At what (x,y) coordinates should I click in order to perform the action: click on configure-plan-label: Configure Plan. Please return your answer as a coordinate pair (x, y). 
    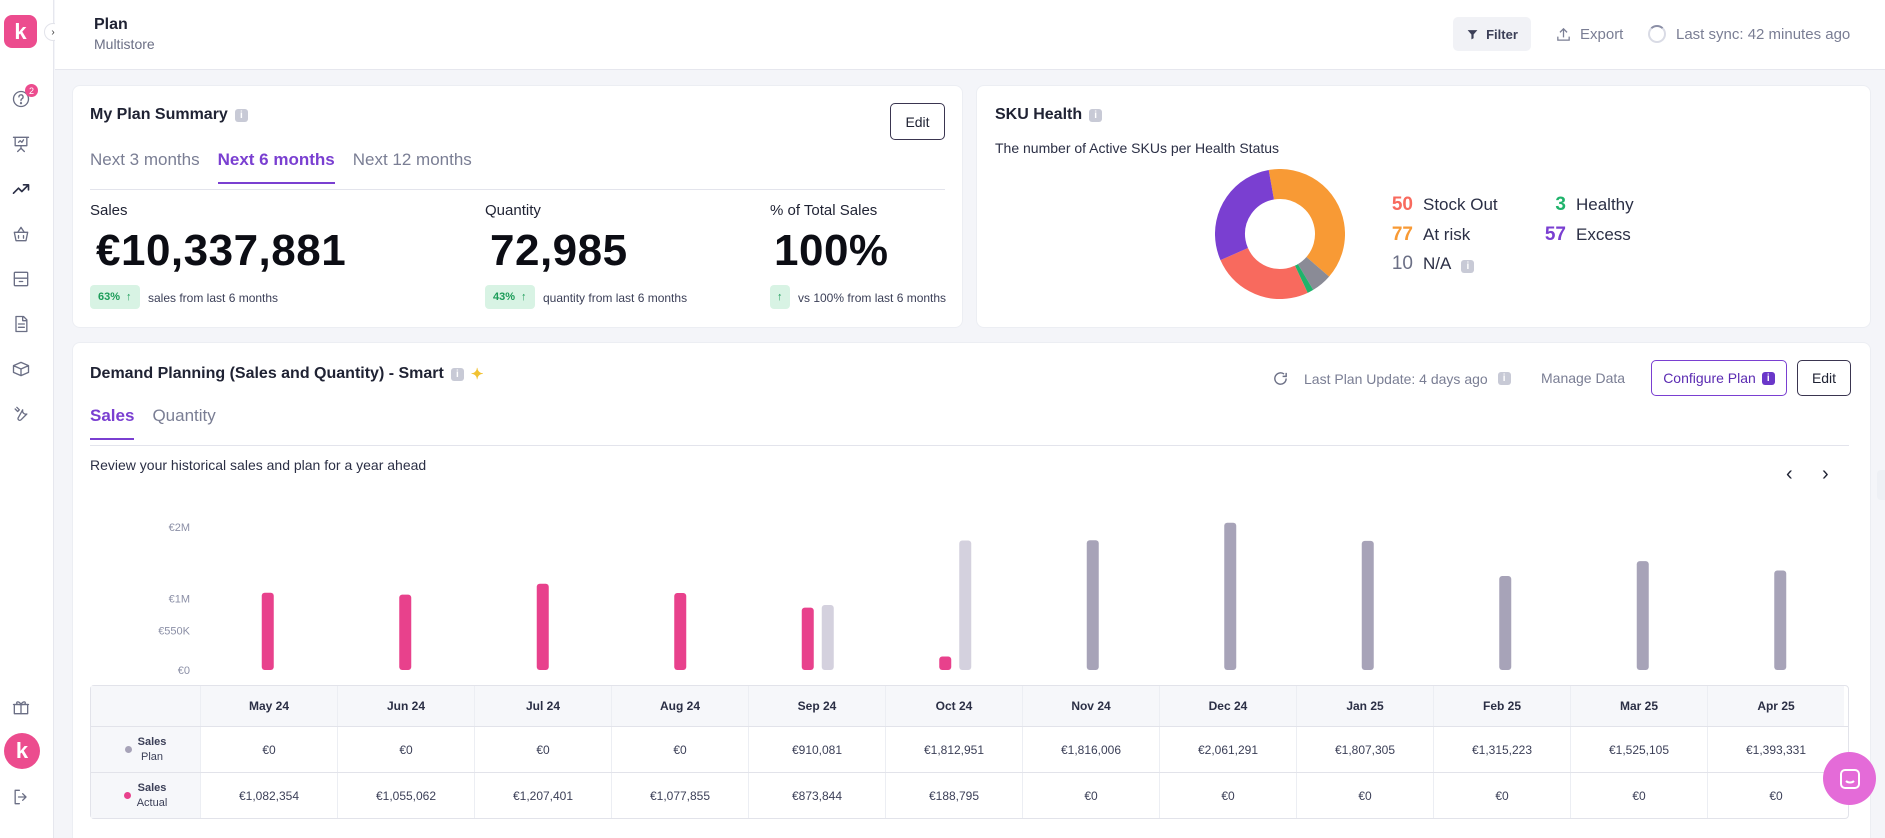
    Looking at the image, I should click on (1709, 378).